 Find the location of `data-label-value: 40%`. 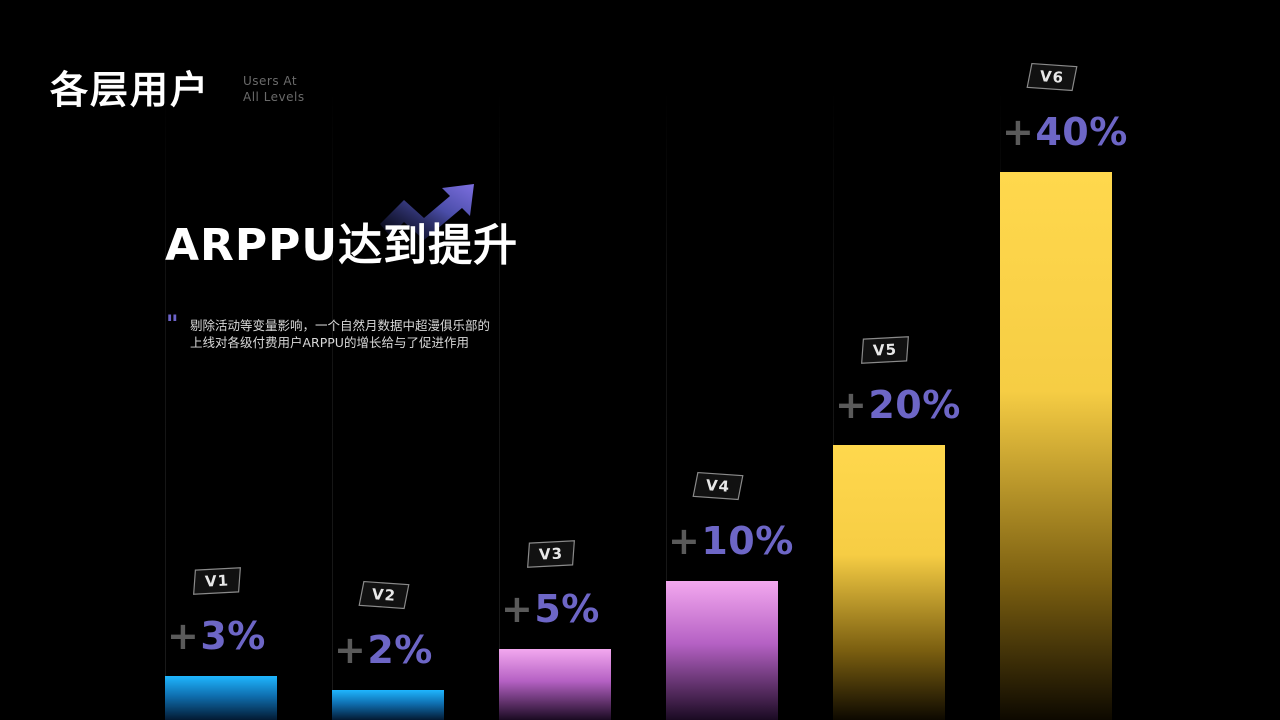

data-label-value: 40% is located at coordinates (1081, 132).